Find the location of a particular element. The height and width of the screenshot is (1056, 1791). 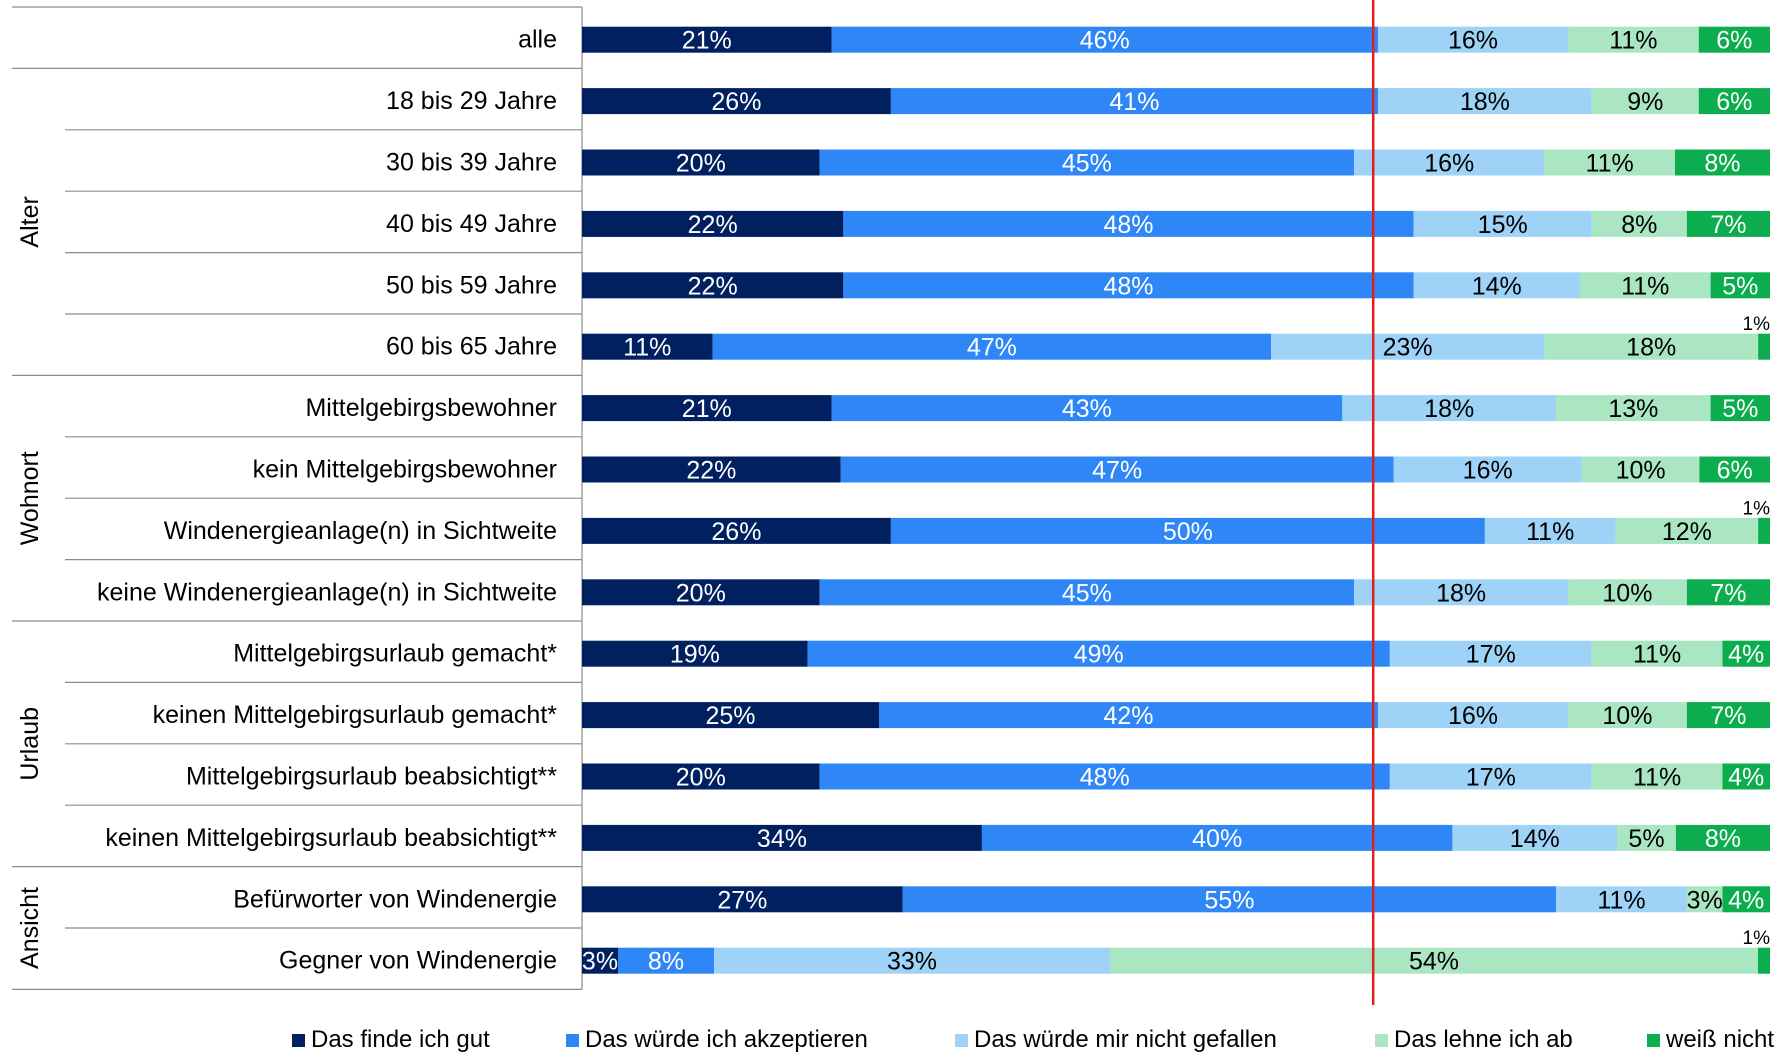

data-label: 54% is located at coordinates (1434, 962).